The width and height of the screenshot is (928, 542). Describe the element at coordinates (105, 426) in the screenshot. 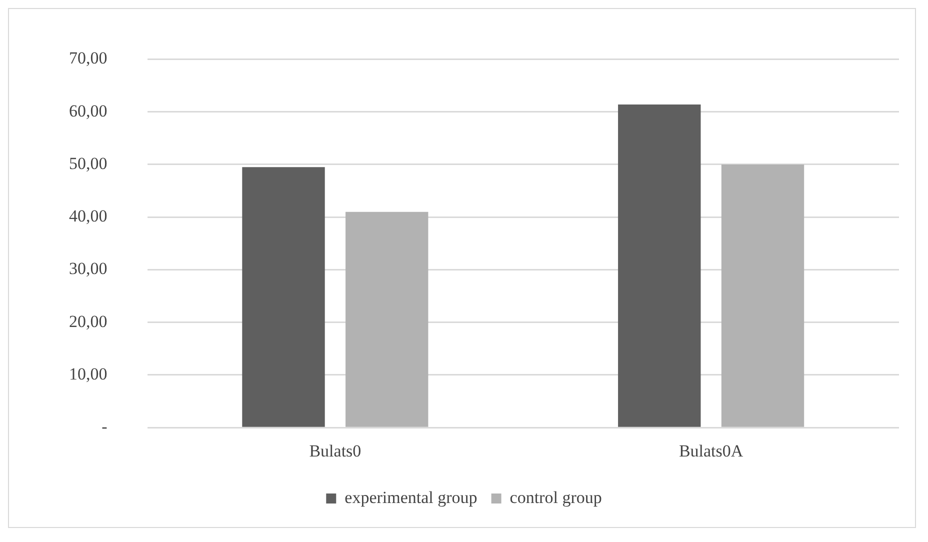

I see `y-tick-label: -` at that location.